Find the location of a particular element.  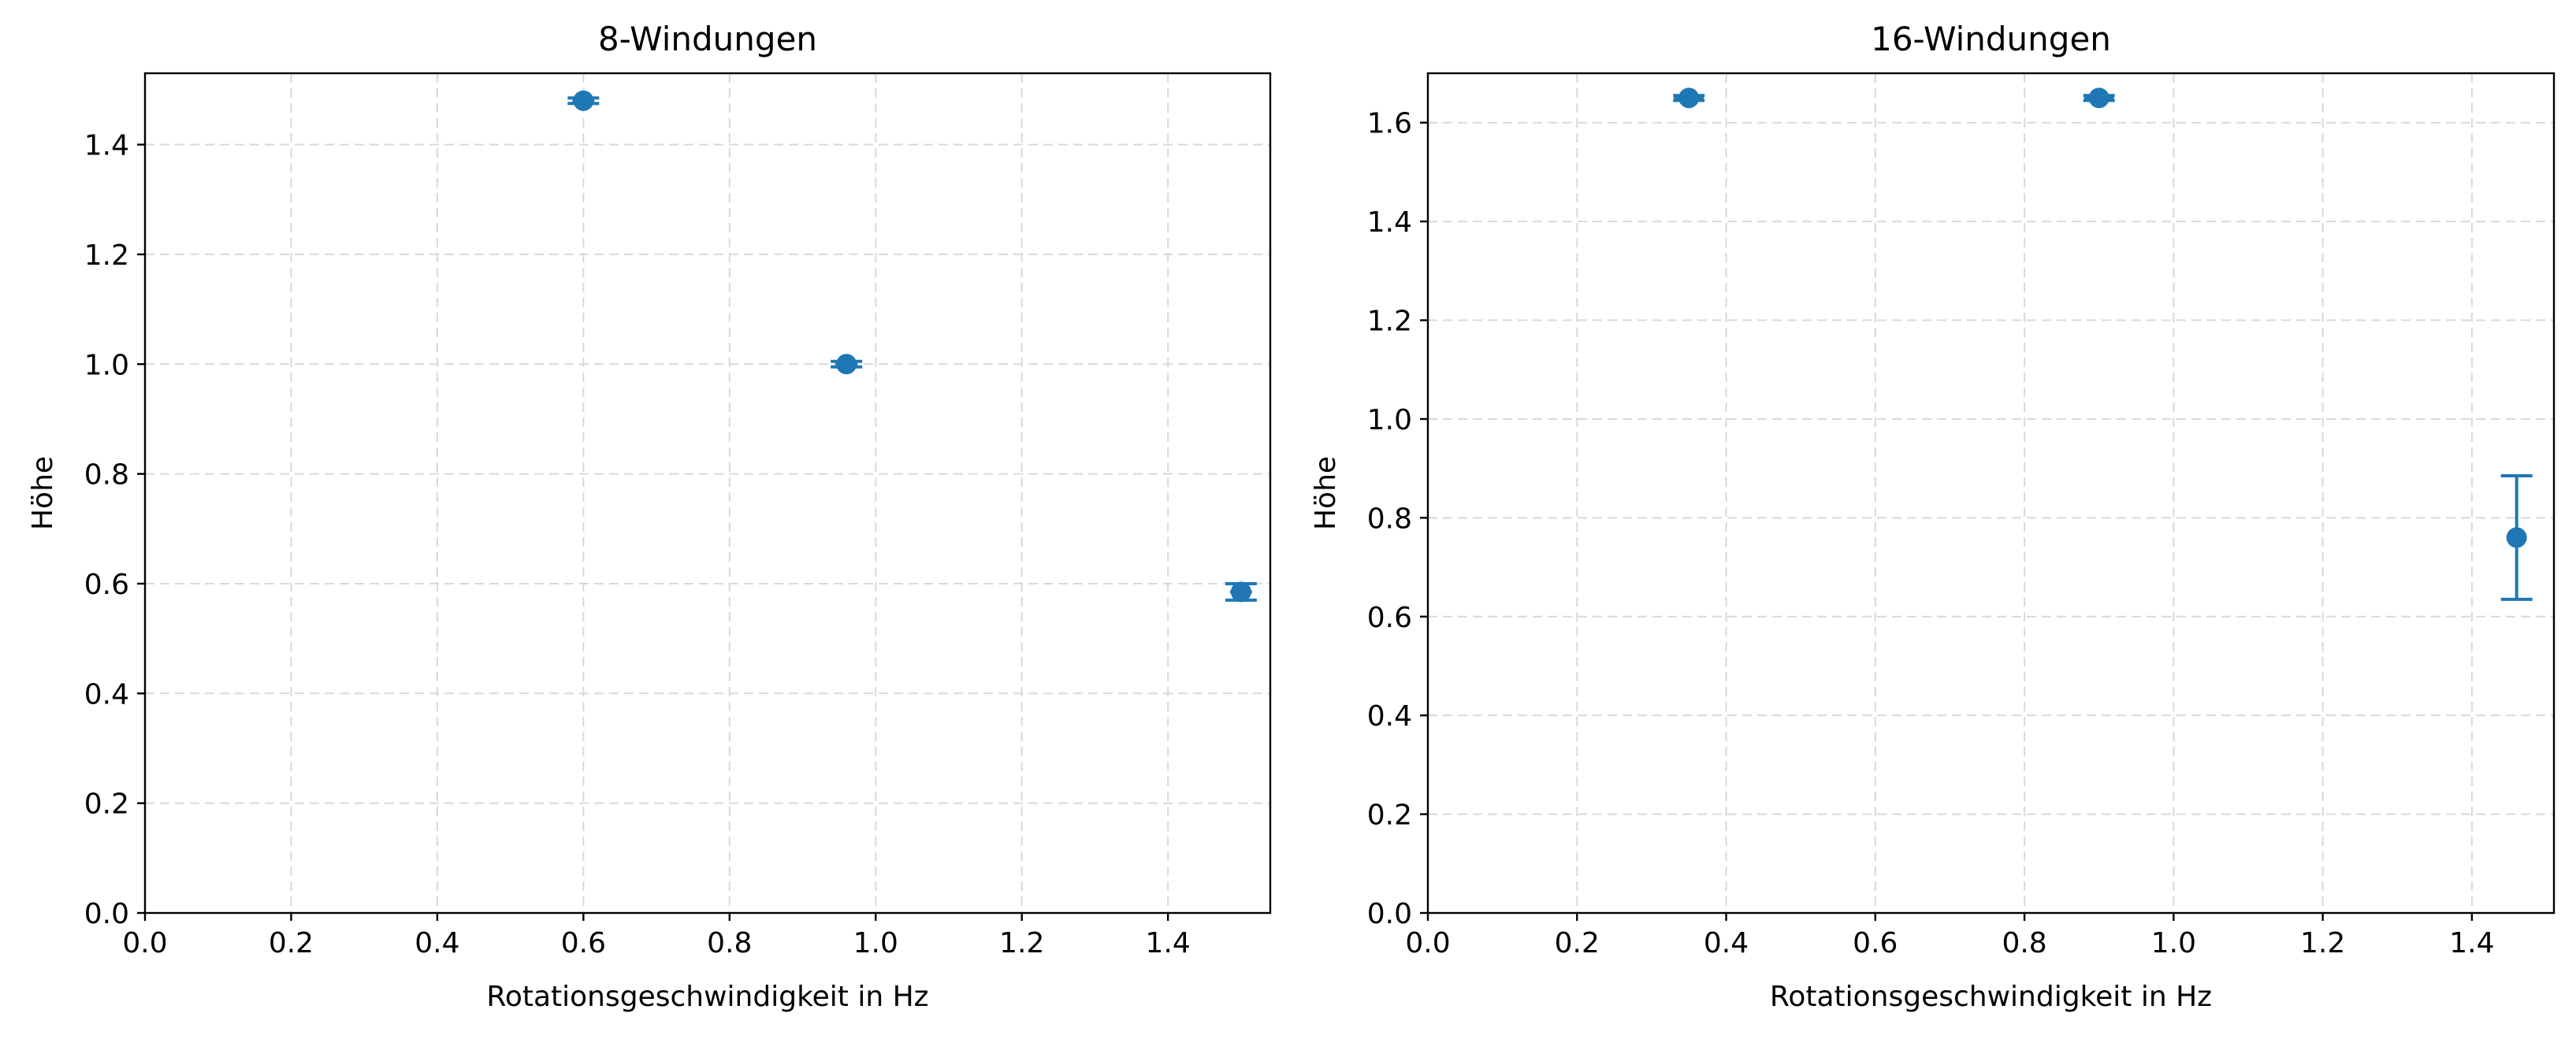

y-tick-label: 1.6 is located at coordinates (1389, 124).